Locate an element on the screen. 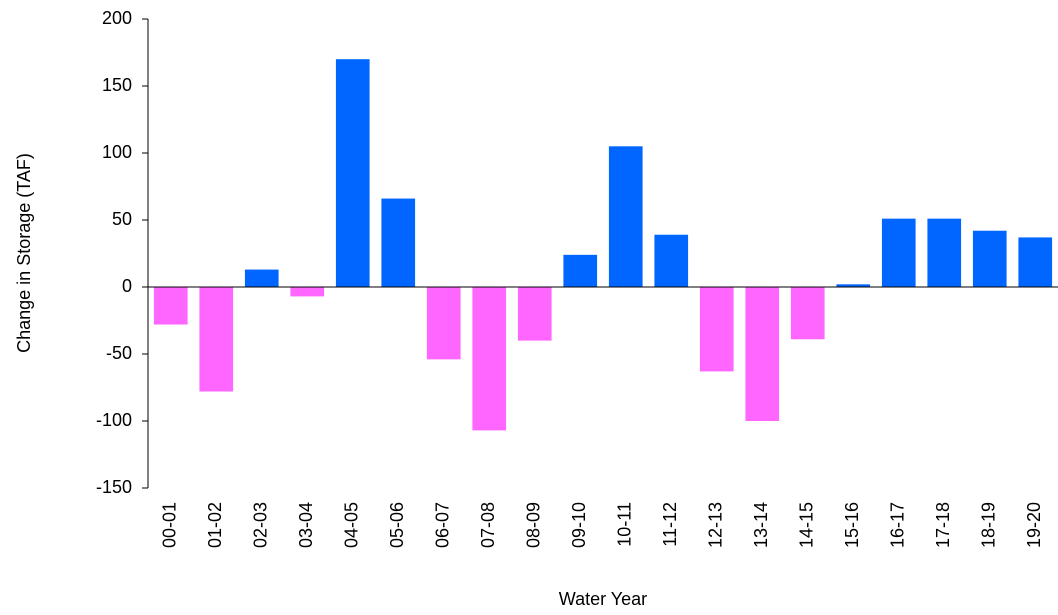  y-tick-label: -100 is located at coordinates (114, 420).